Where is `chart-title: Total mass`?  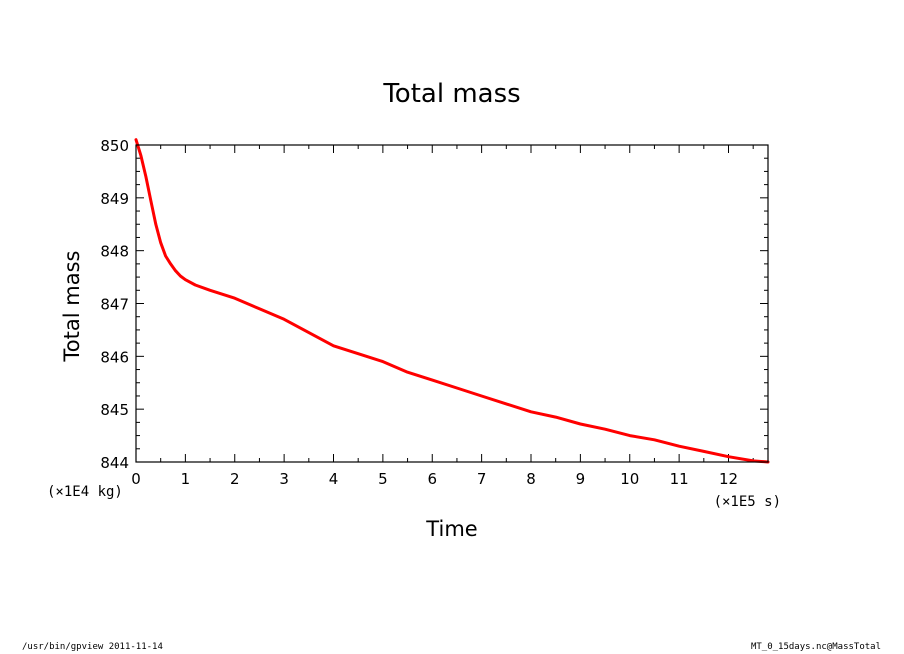 chart-title: Total mass is located at coordinates (451, 94).